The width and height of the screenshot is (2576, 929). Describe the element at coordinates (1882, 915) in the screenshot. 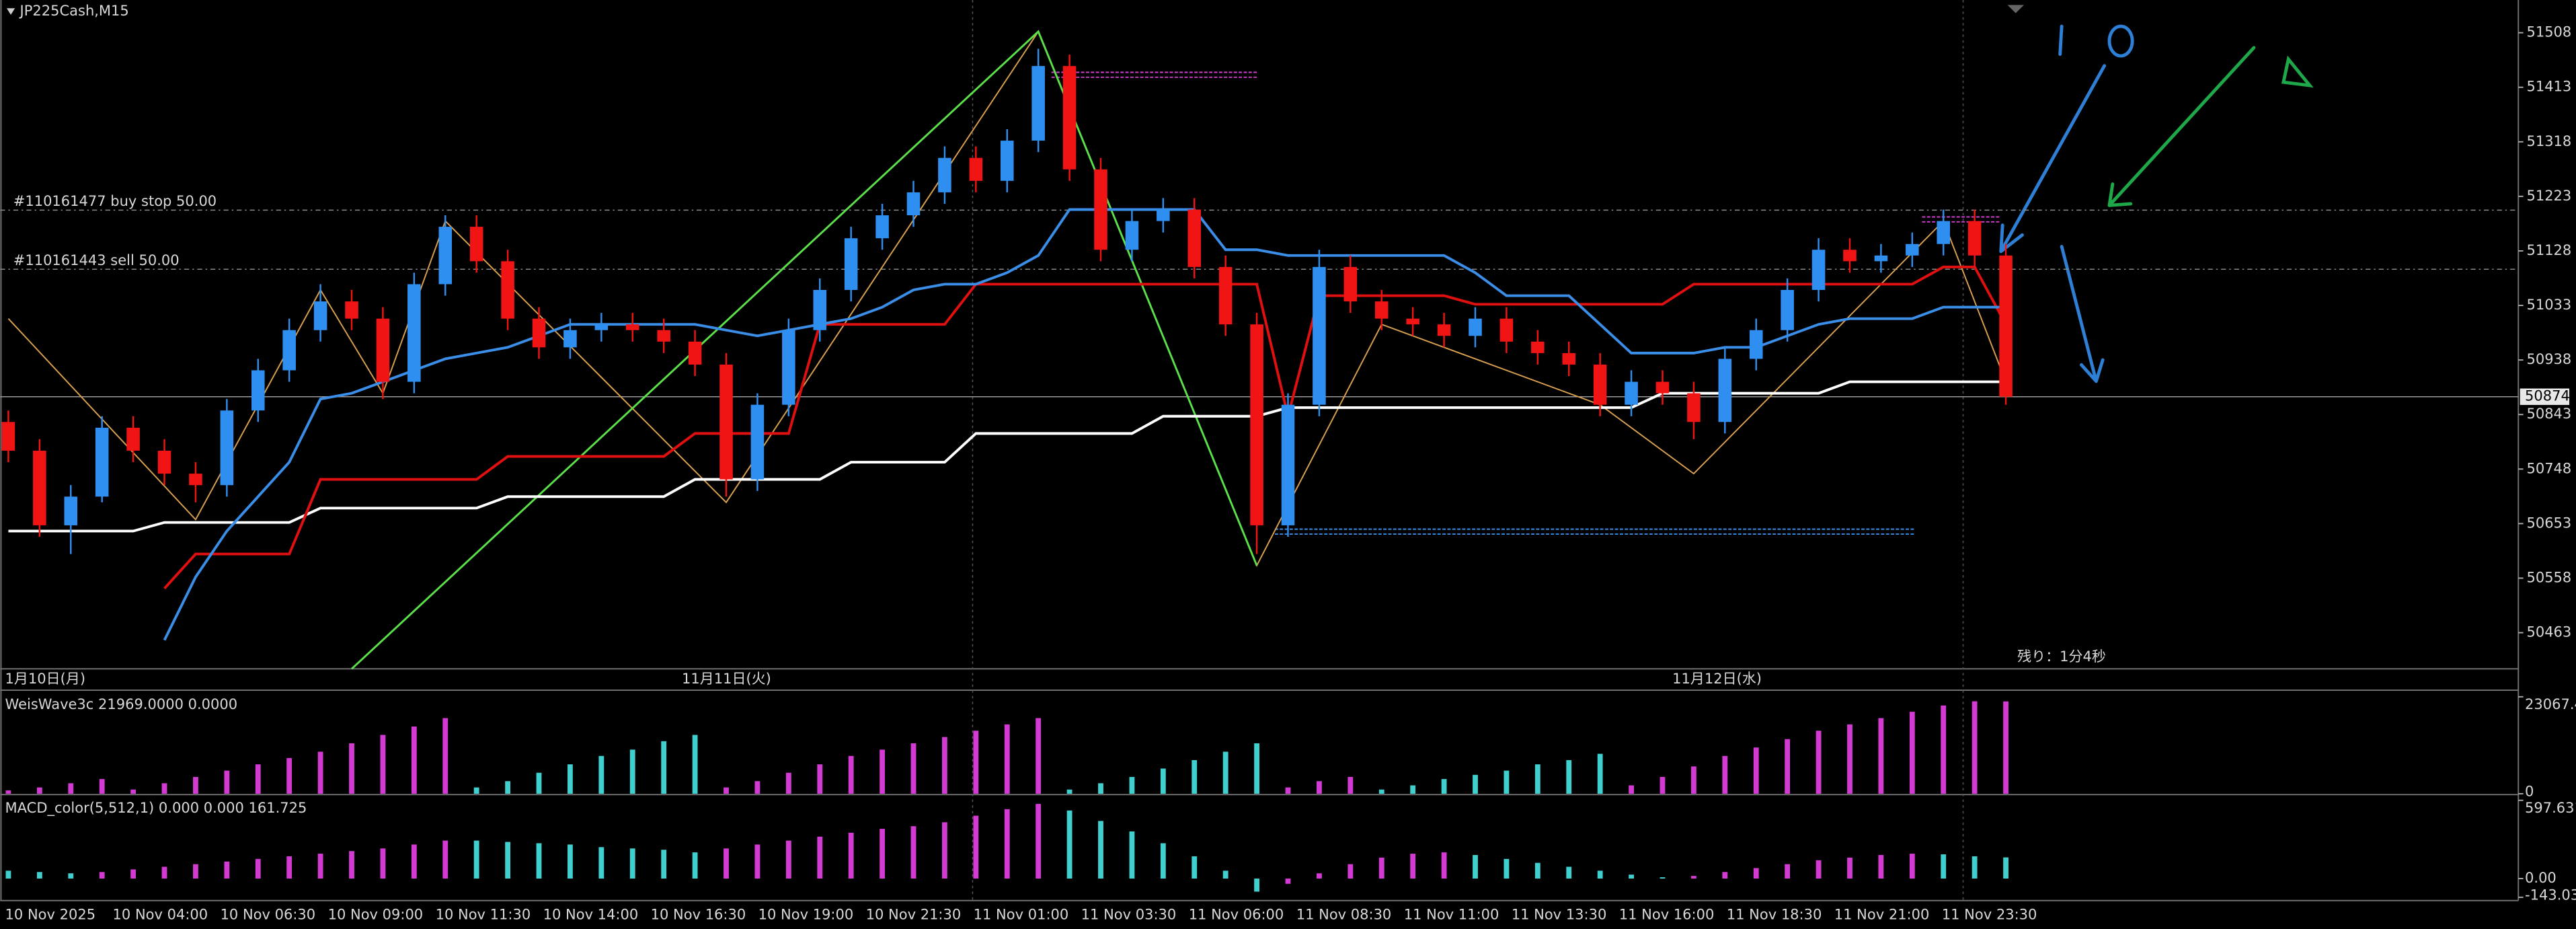

I see `time-label: 11 Nov 21:00` at that location.